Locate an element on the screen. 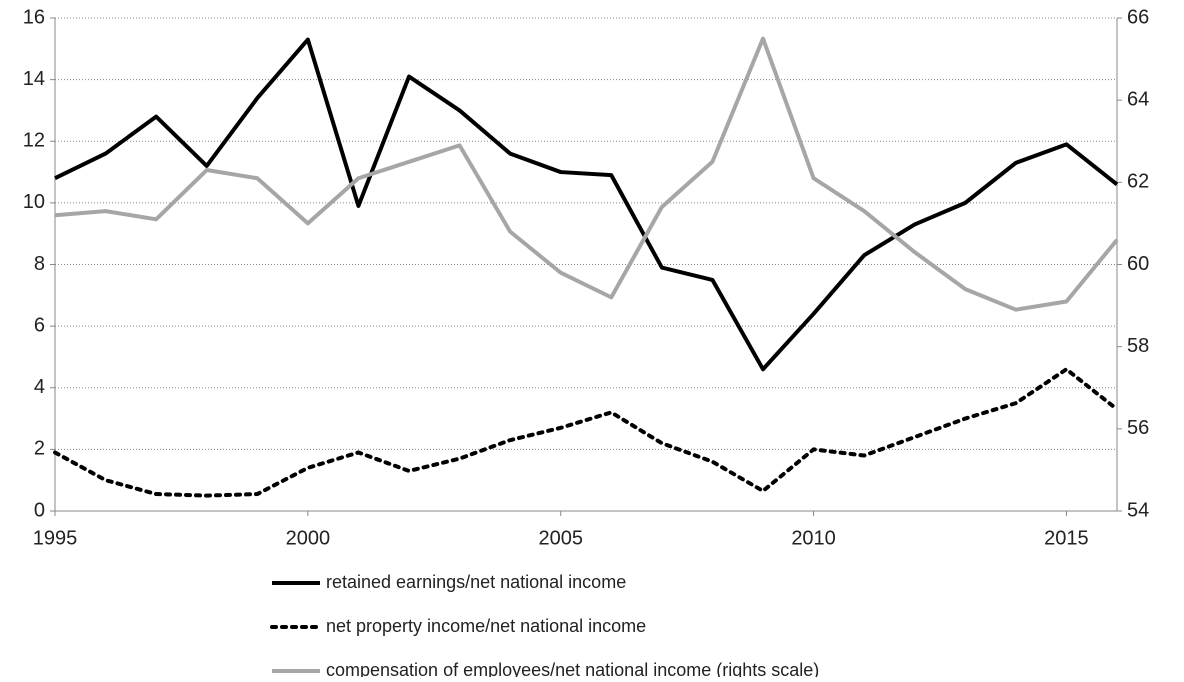 The width and height of the screenshot is (1184, 682). x-tick-label: 2015 is located at coordinates (1066, 538).